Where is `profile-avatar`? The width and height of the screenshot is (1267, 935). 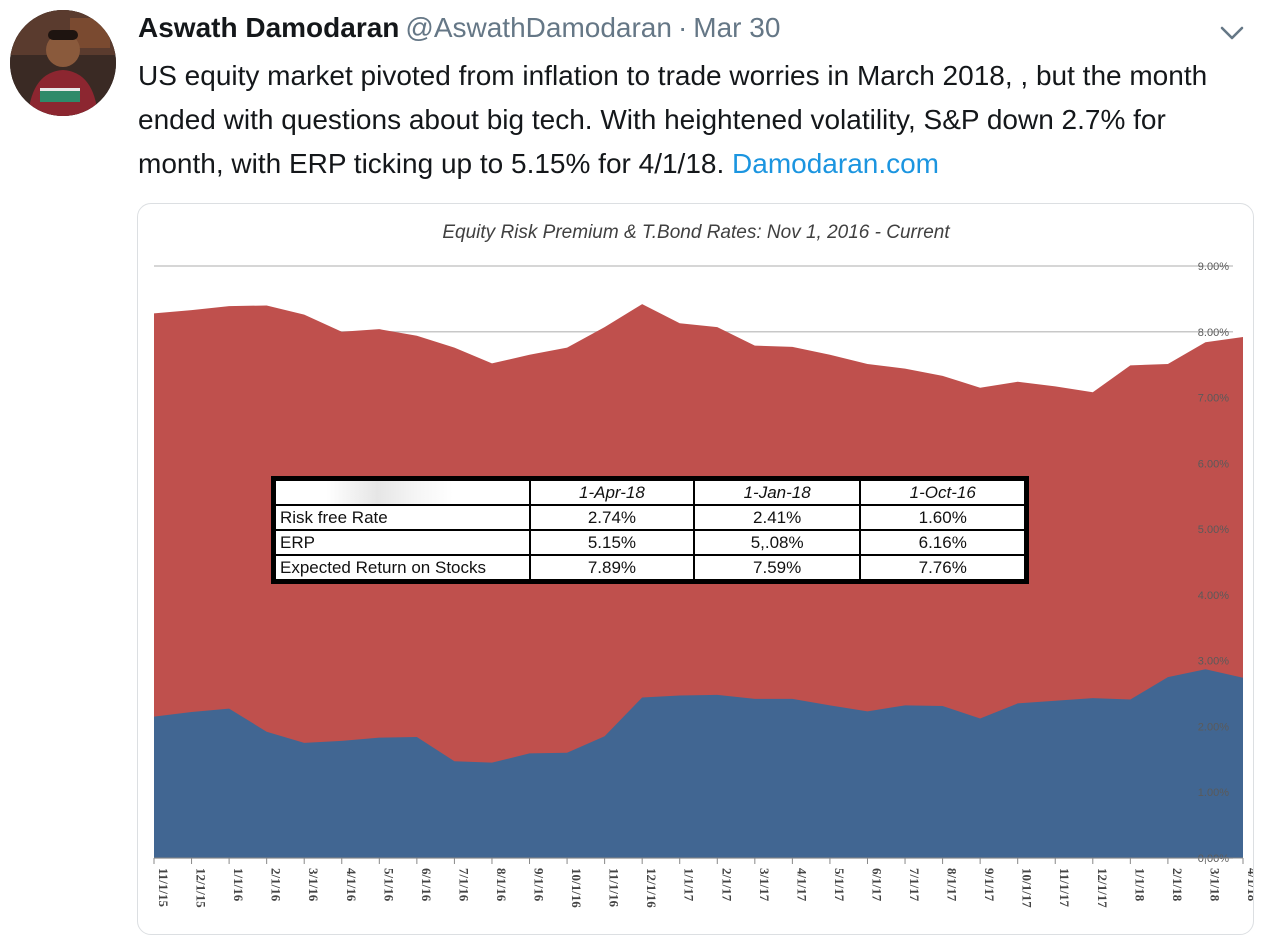
profile-avatar is located at coordinates (63, 63).